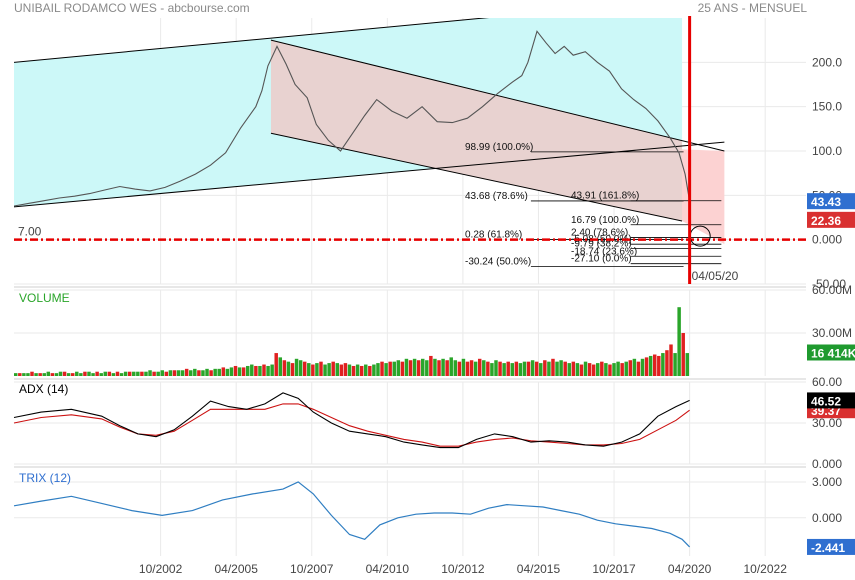 This screenshot has width=855, height=580. Describe the element at coordinates (827, 382) in the screenshot. I see `adx-y-tick-label: 60.00` at that location.